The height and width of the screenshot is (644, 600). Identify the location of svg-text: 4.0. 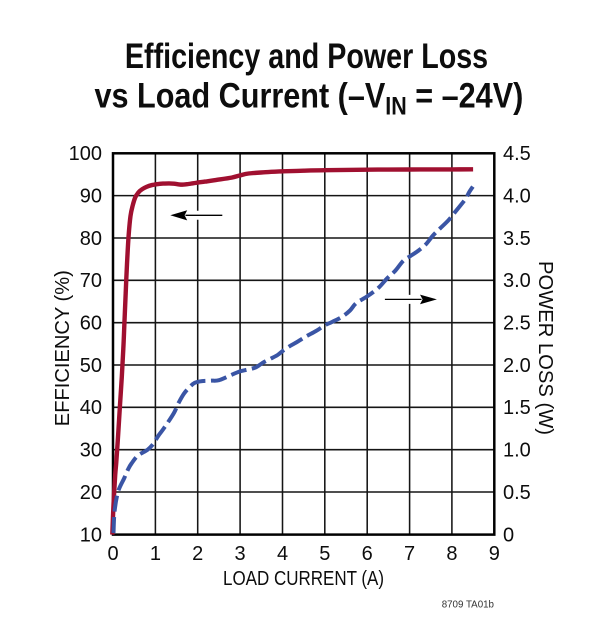
(517, 197).